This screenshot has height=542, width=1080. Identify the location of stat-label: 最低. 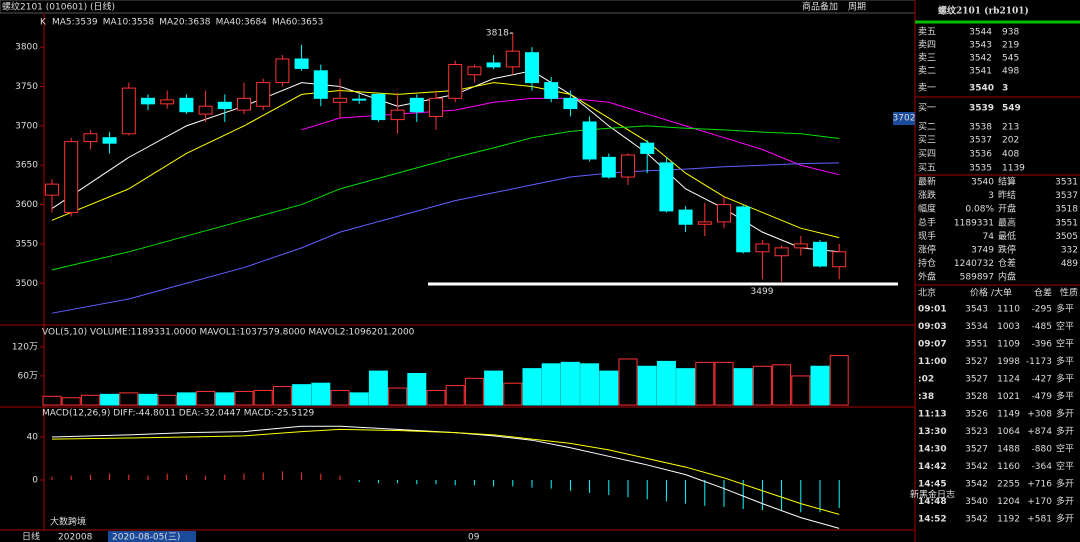
(1007, 236).